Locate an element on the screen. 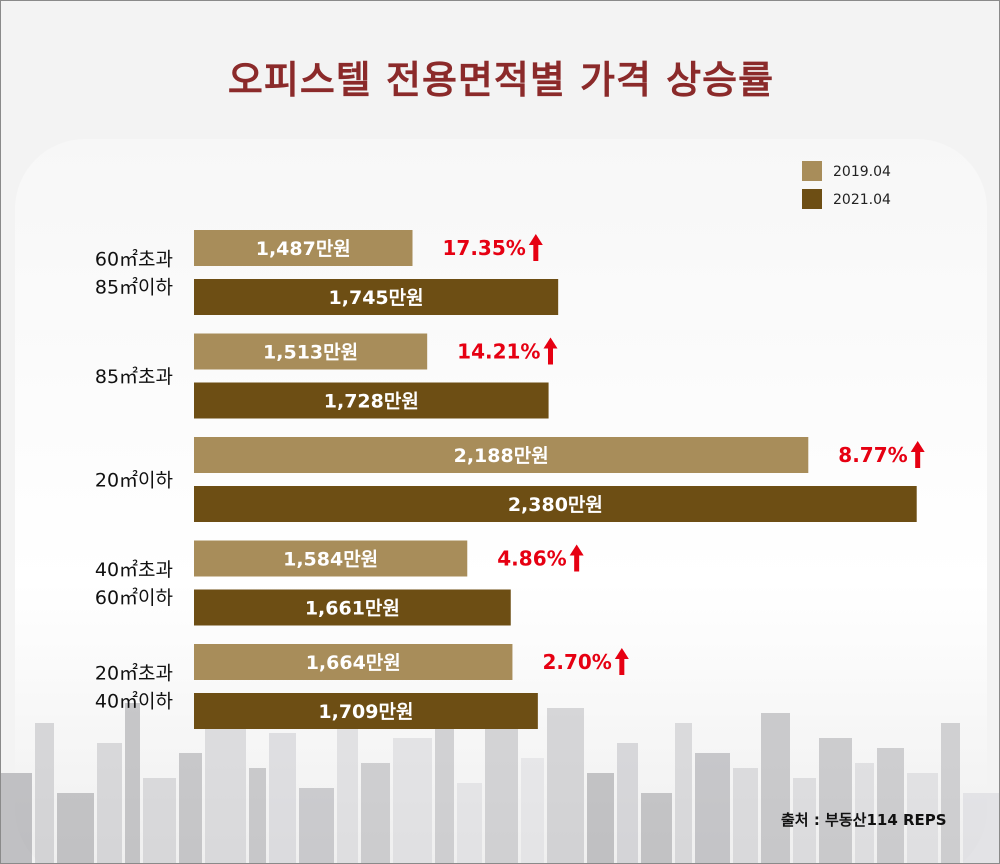 The width and height of the screenshot is (1000, 864). bar-2021.04-0 is located at coordinates (376, 297).